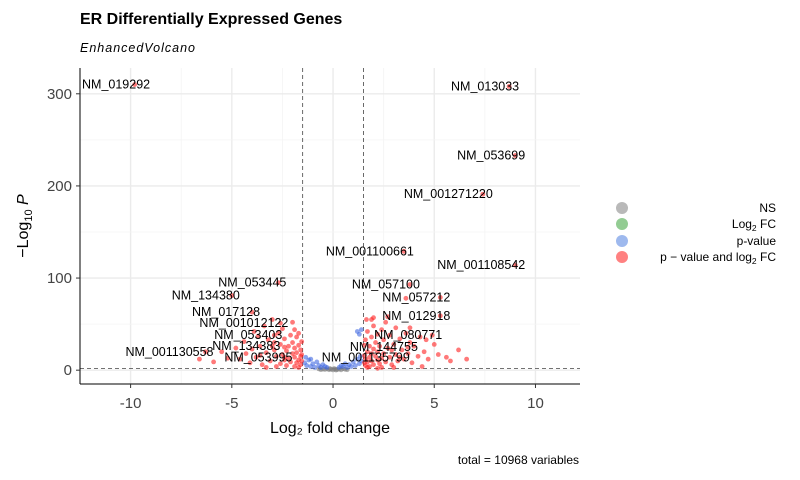 This screenshot has height=480, width=800. I want to click on y-tick-label: 0, so click(68, 370).